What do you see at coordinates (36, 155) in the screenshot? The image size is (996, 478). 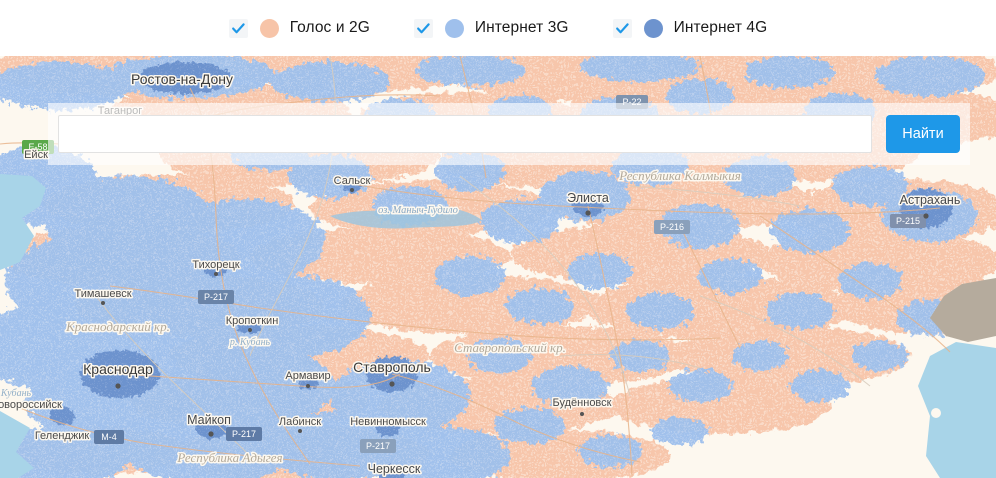 I see `map-city-label: Ейск` at bounding box center [36, 155].